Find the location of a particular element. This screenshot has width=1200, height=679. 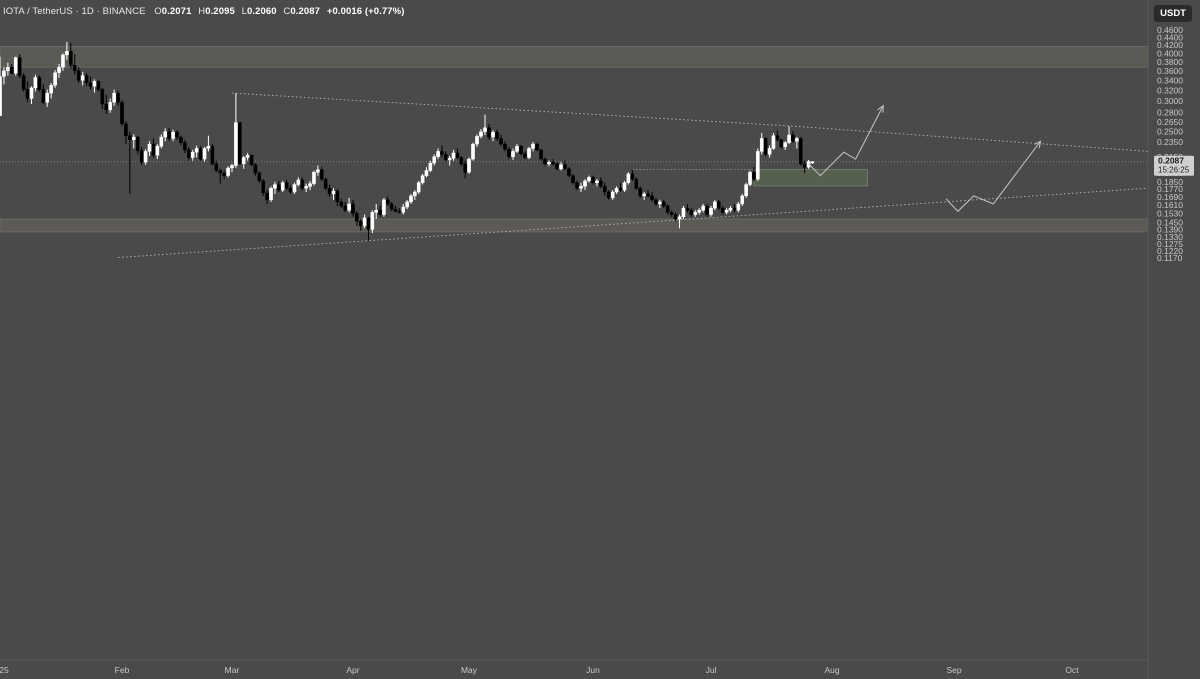

triangle-upper-line is located at coordinates (690, 122).